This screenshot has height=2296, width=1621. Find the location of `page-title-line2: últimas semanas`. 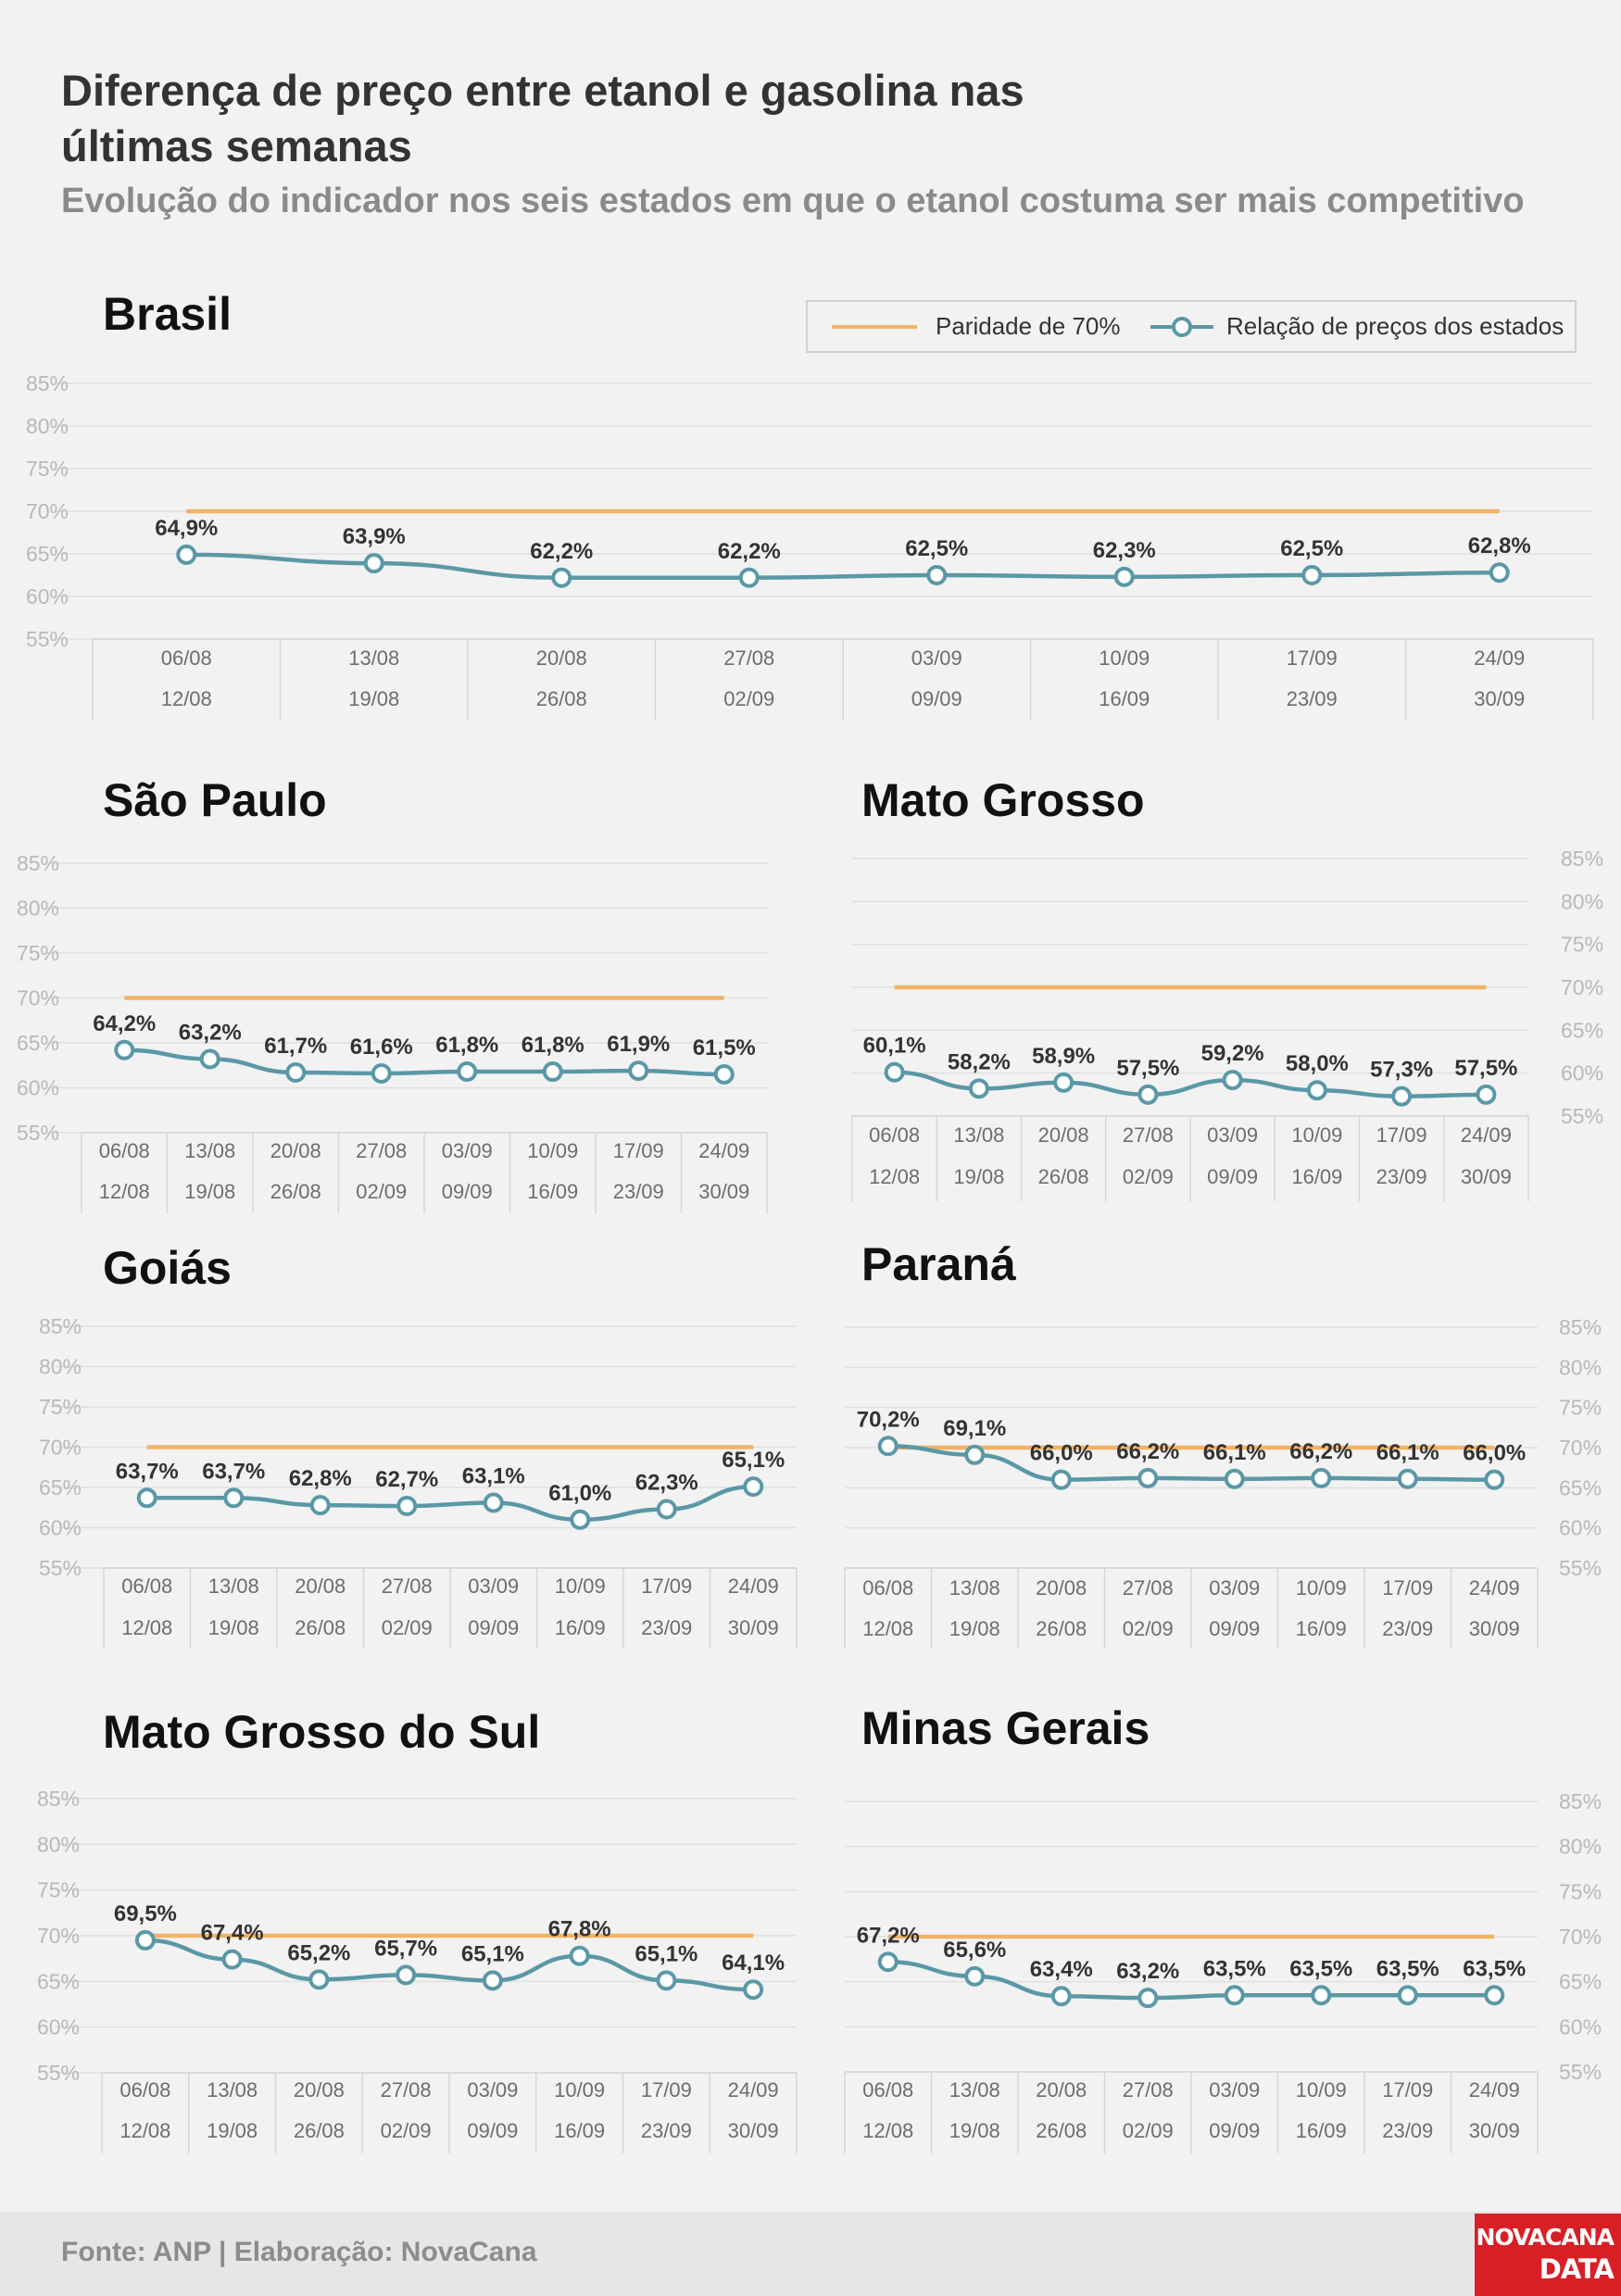

page-title-line2: últimas semanas is located at coordinates (236, 145).